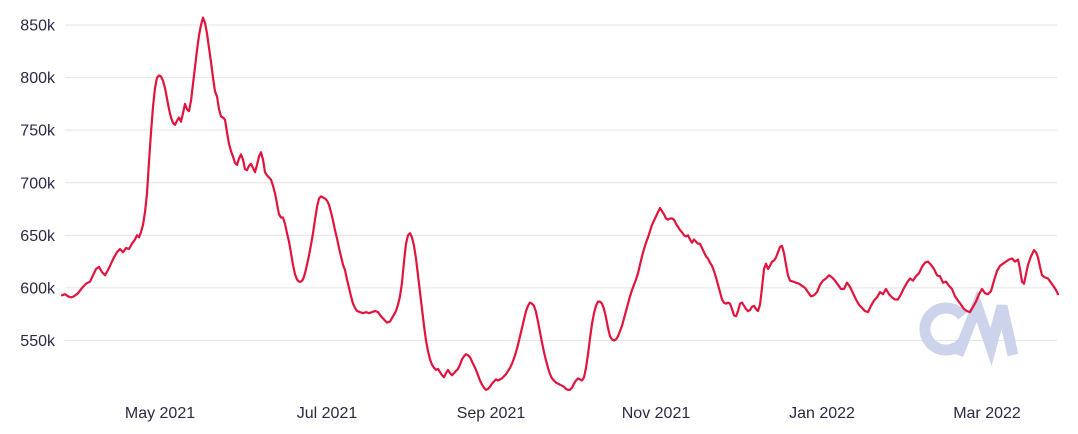  Describe the element at coordinates (985, 327) in the screenshot. I see `watermark-letter-m` at that location.